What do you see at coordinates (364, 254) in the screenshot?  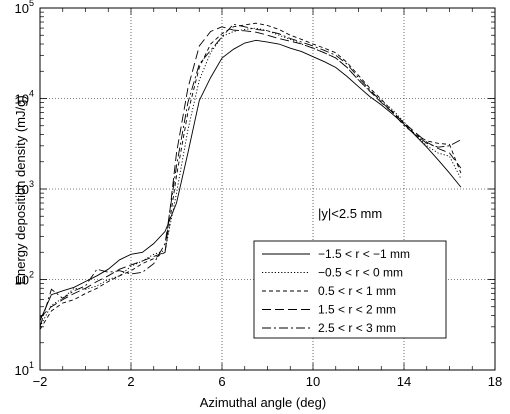 I see `legend-label: −1.5 < r < −1 mm` at bounding box center [364, 254].